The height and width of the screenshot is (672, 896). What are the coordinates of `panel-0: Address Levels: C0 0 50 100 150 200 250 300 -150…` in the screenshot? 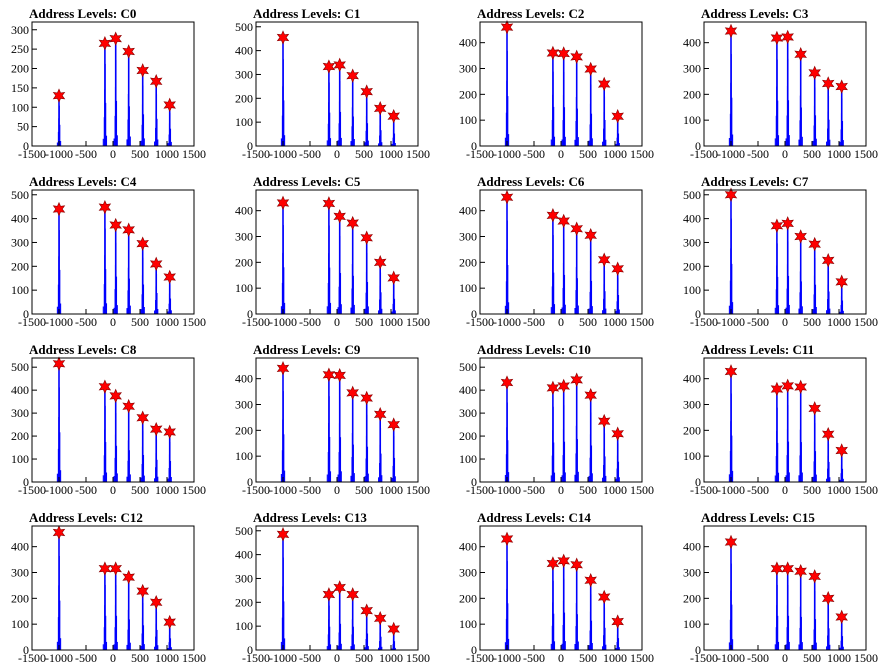 It's located at (108, 83).